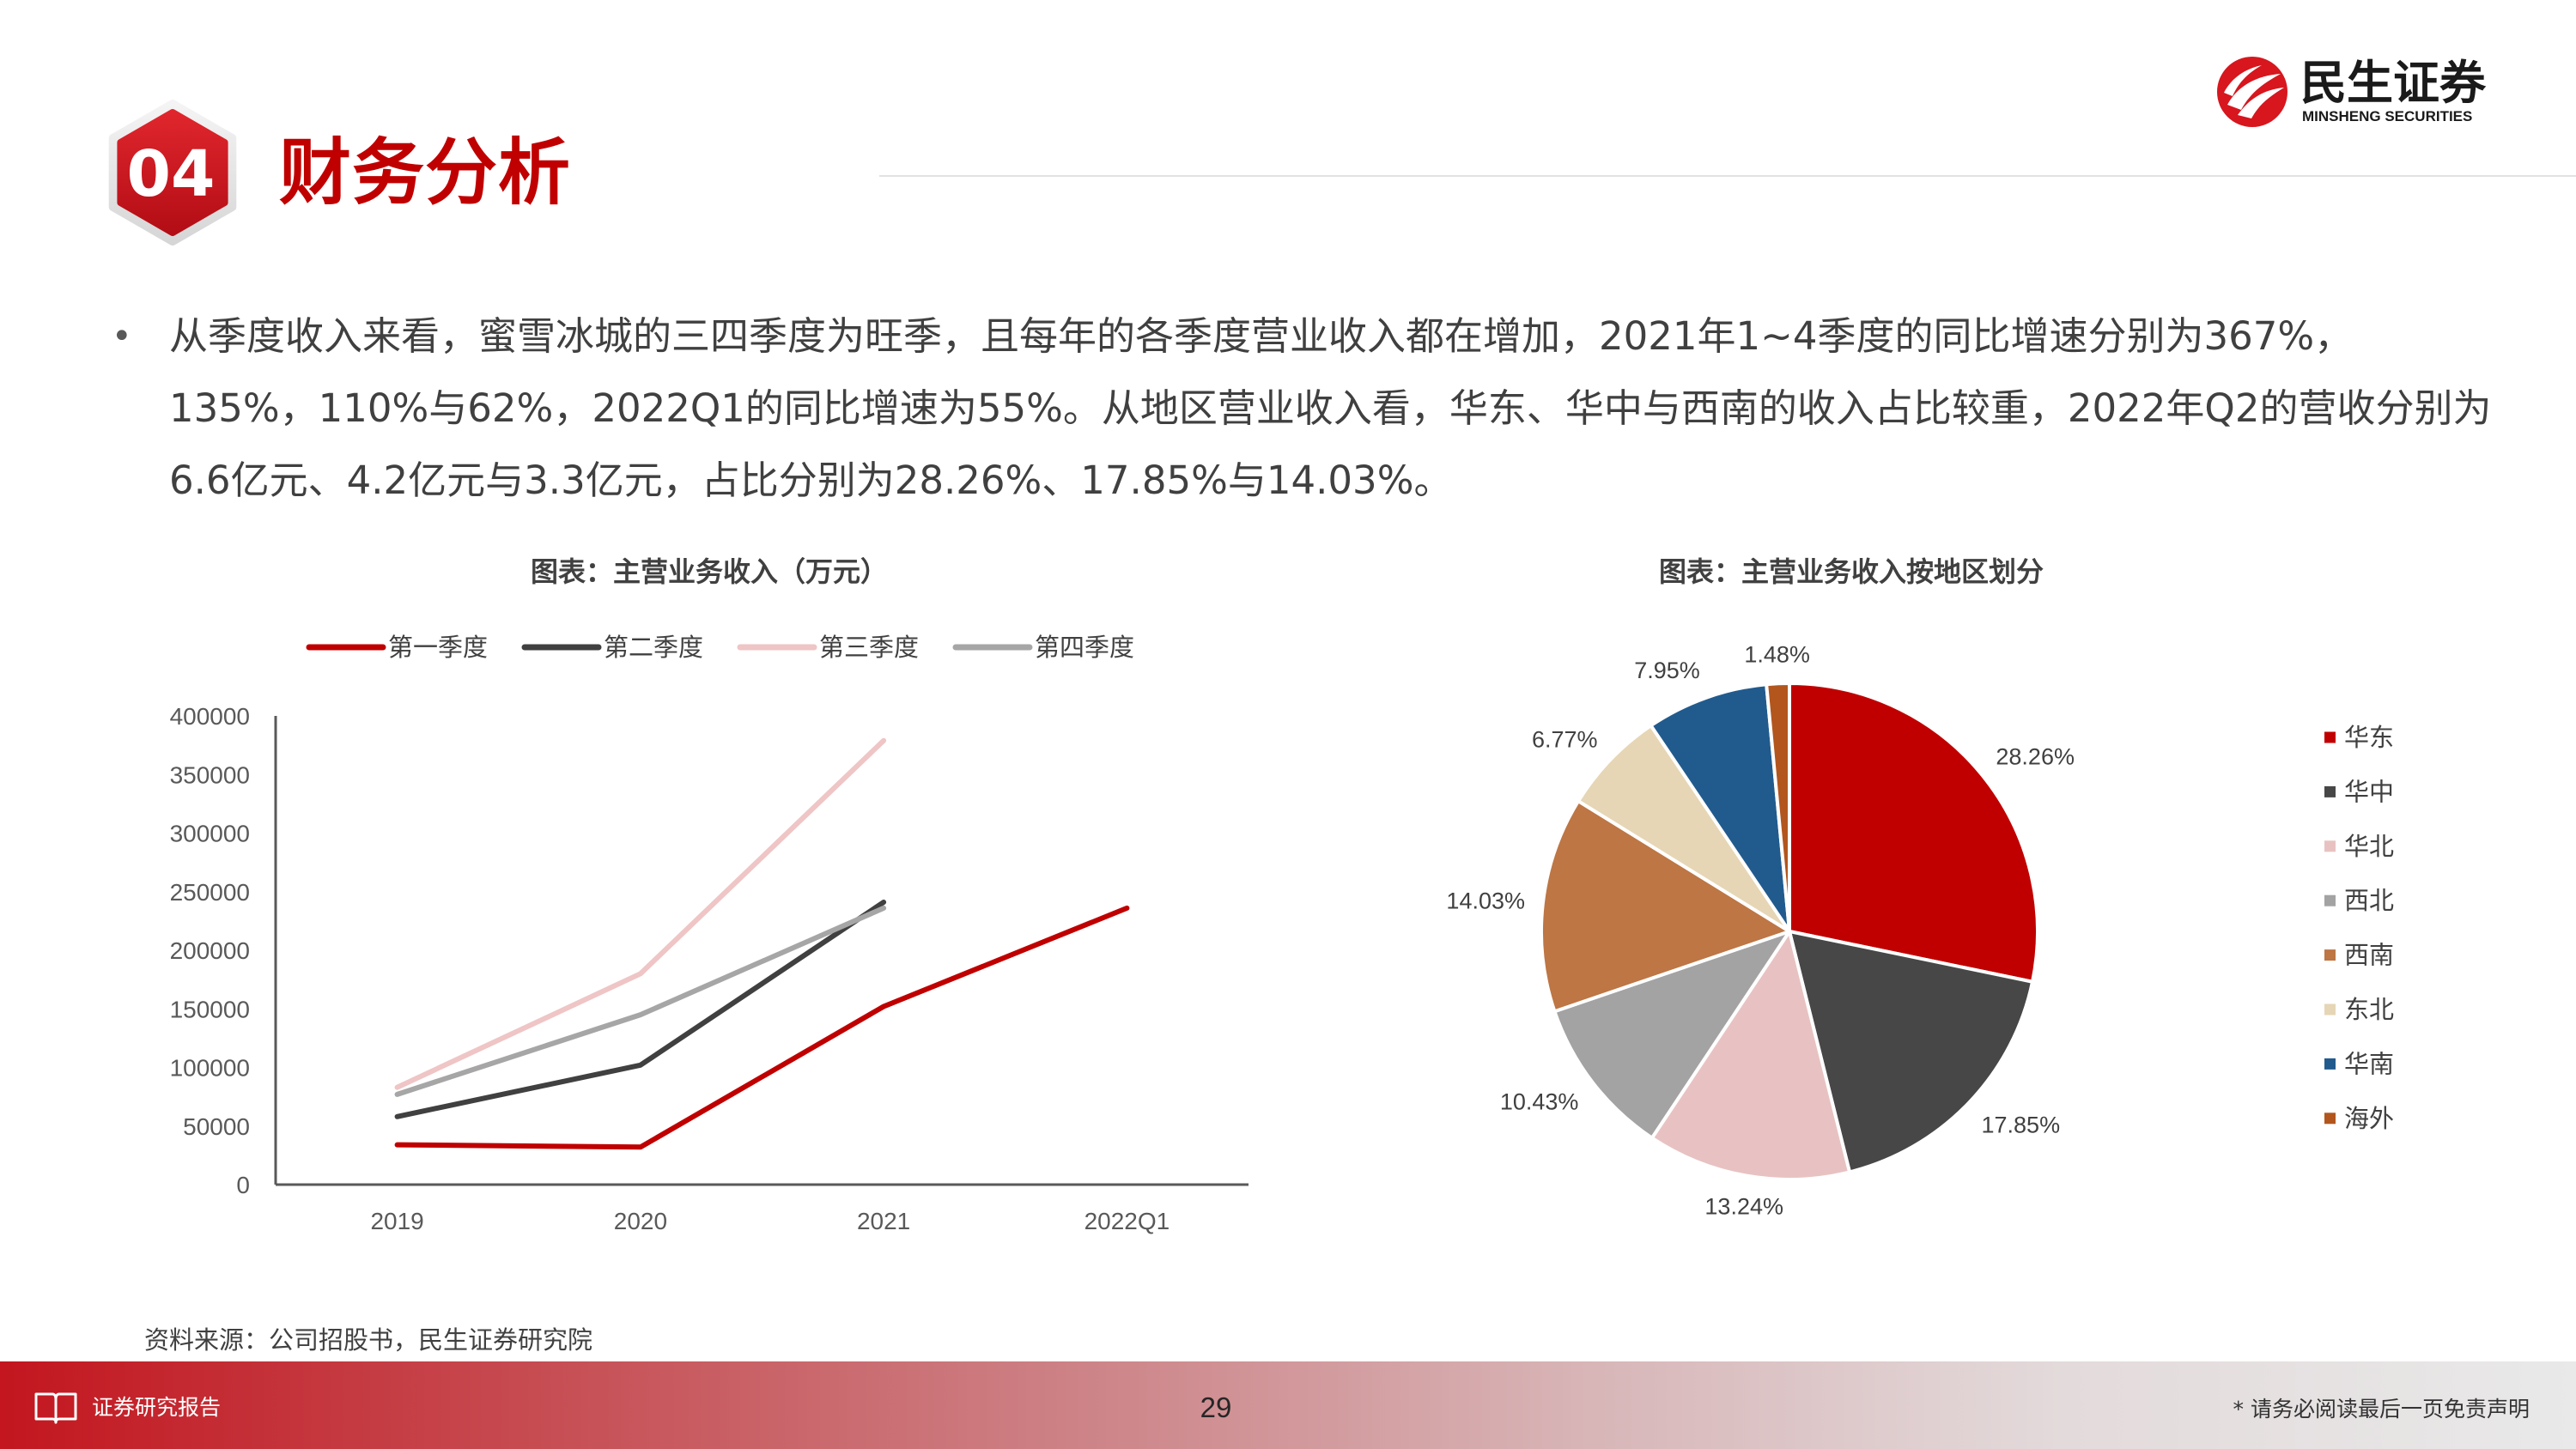  What do you see at coordinates (2035, 757) in the screenshot?
I see `pie-data-label: 28.26%` at bounding box center [2035, 757].